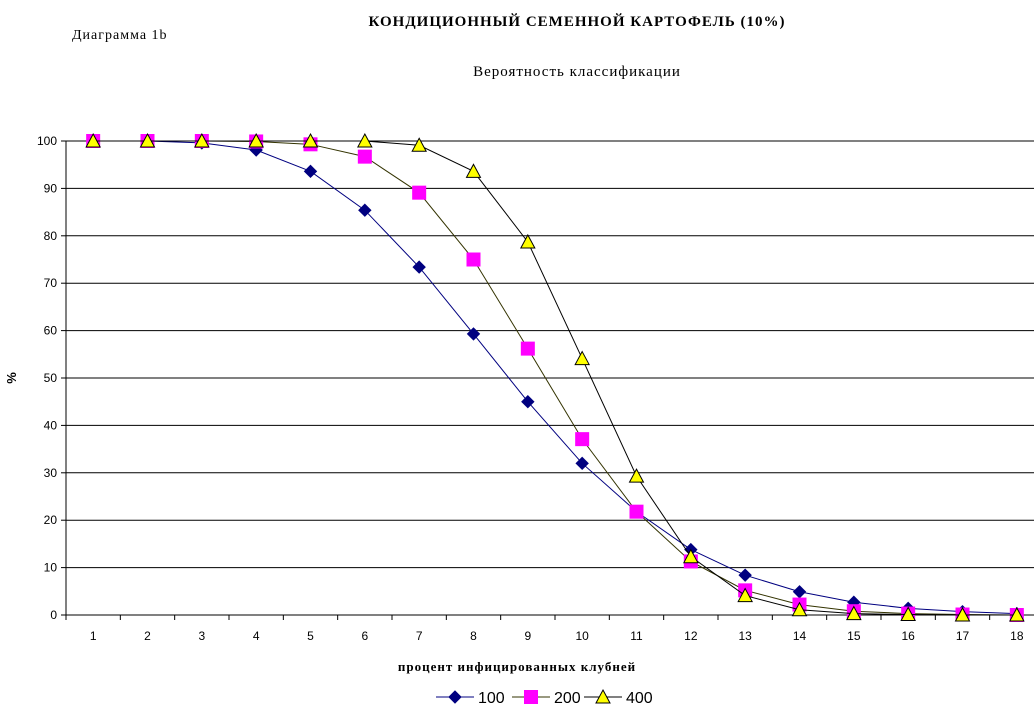 The width and height of the screenshot is (1034, 707). I want to click on x-tick-label: 10, so click(582, 636).